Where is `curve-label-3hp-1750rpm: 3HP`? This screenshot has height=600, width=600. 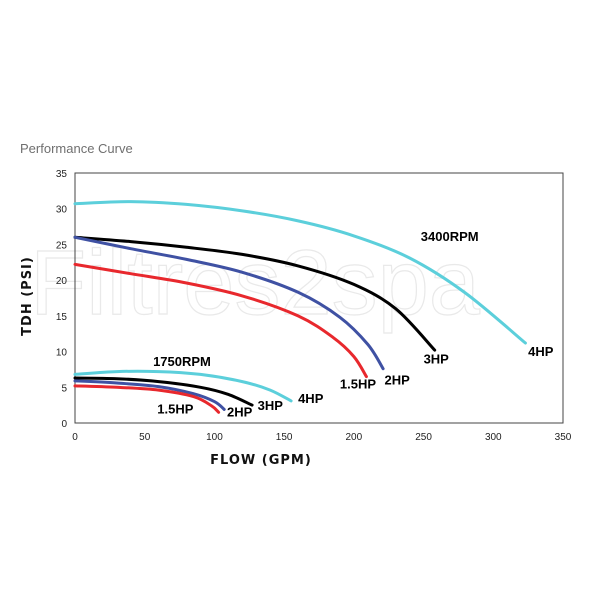 curve-label-3hp-1750rpm: 3HP is located at coordinates (271, 405).